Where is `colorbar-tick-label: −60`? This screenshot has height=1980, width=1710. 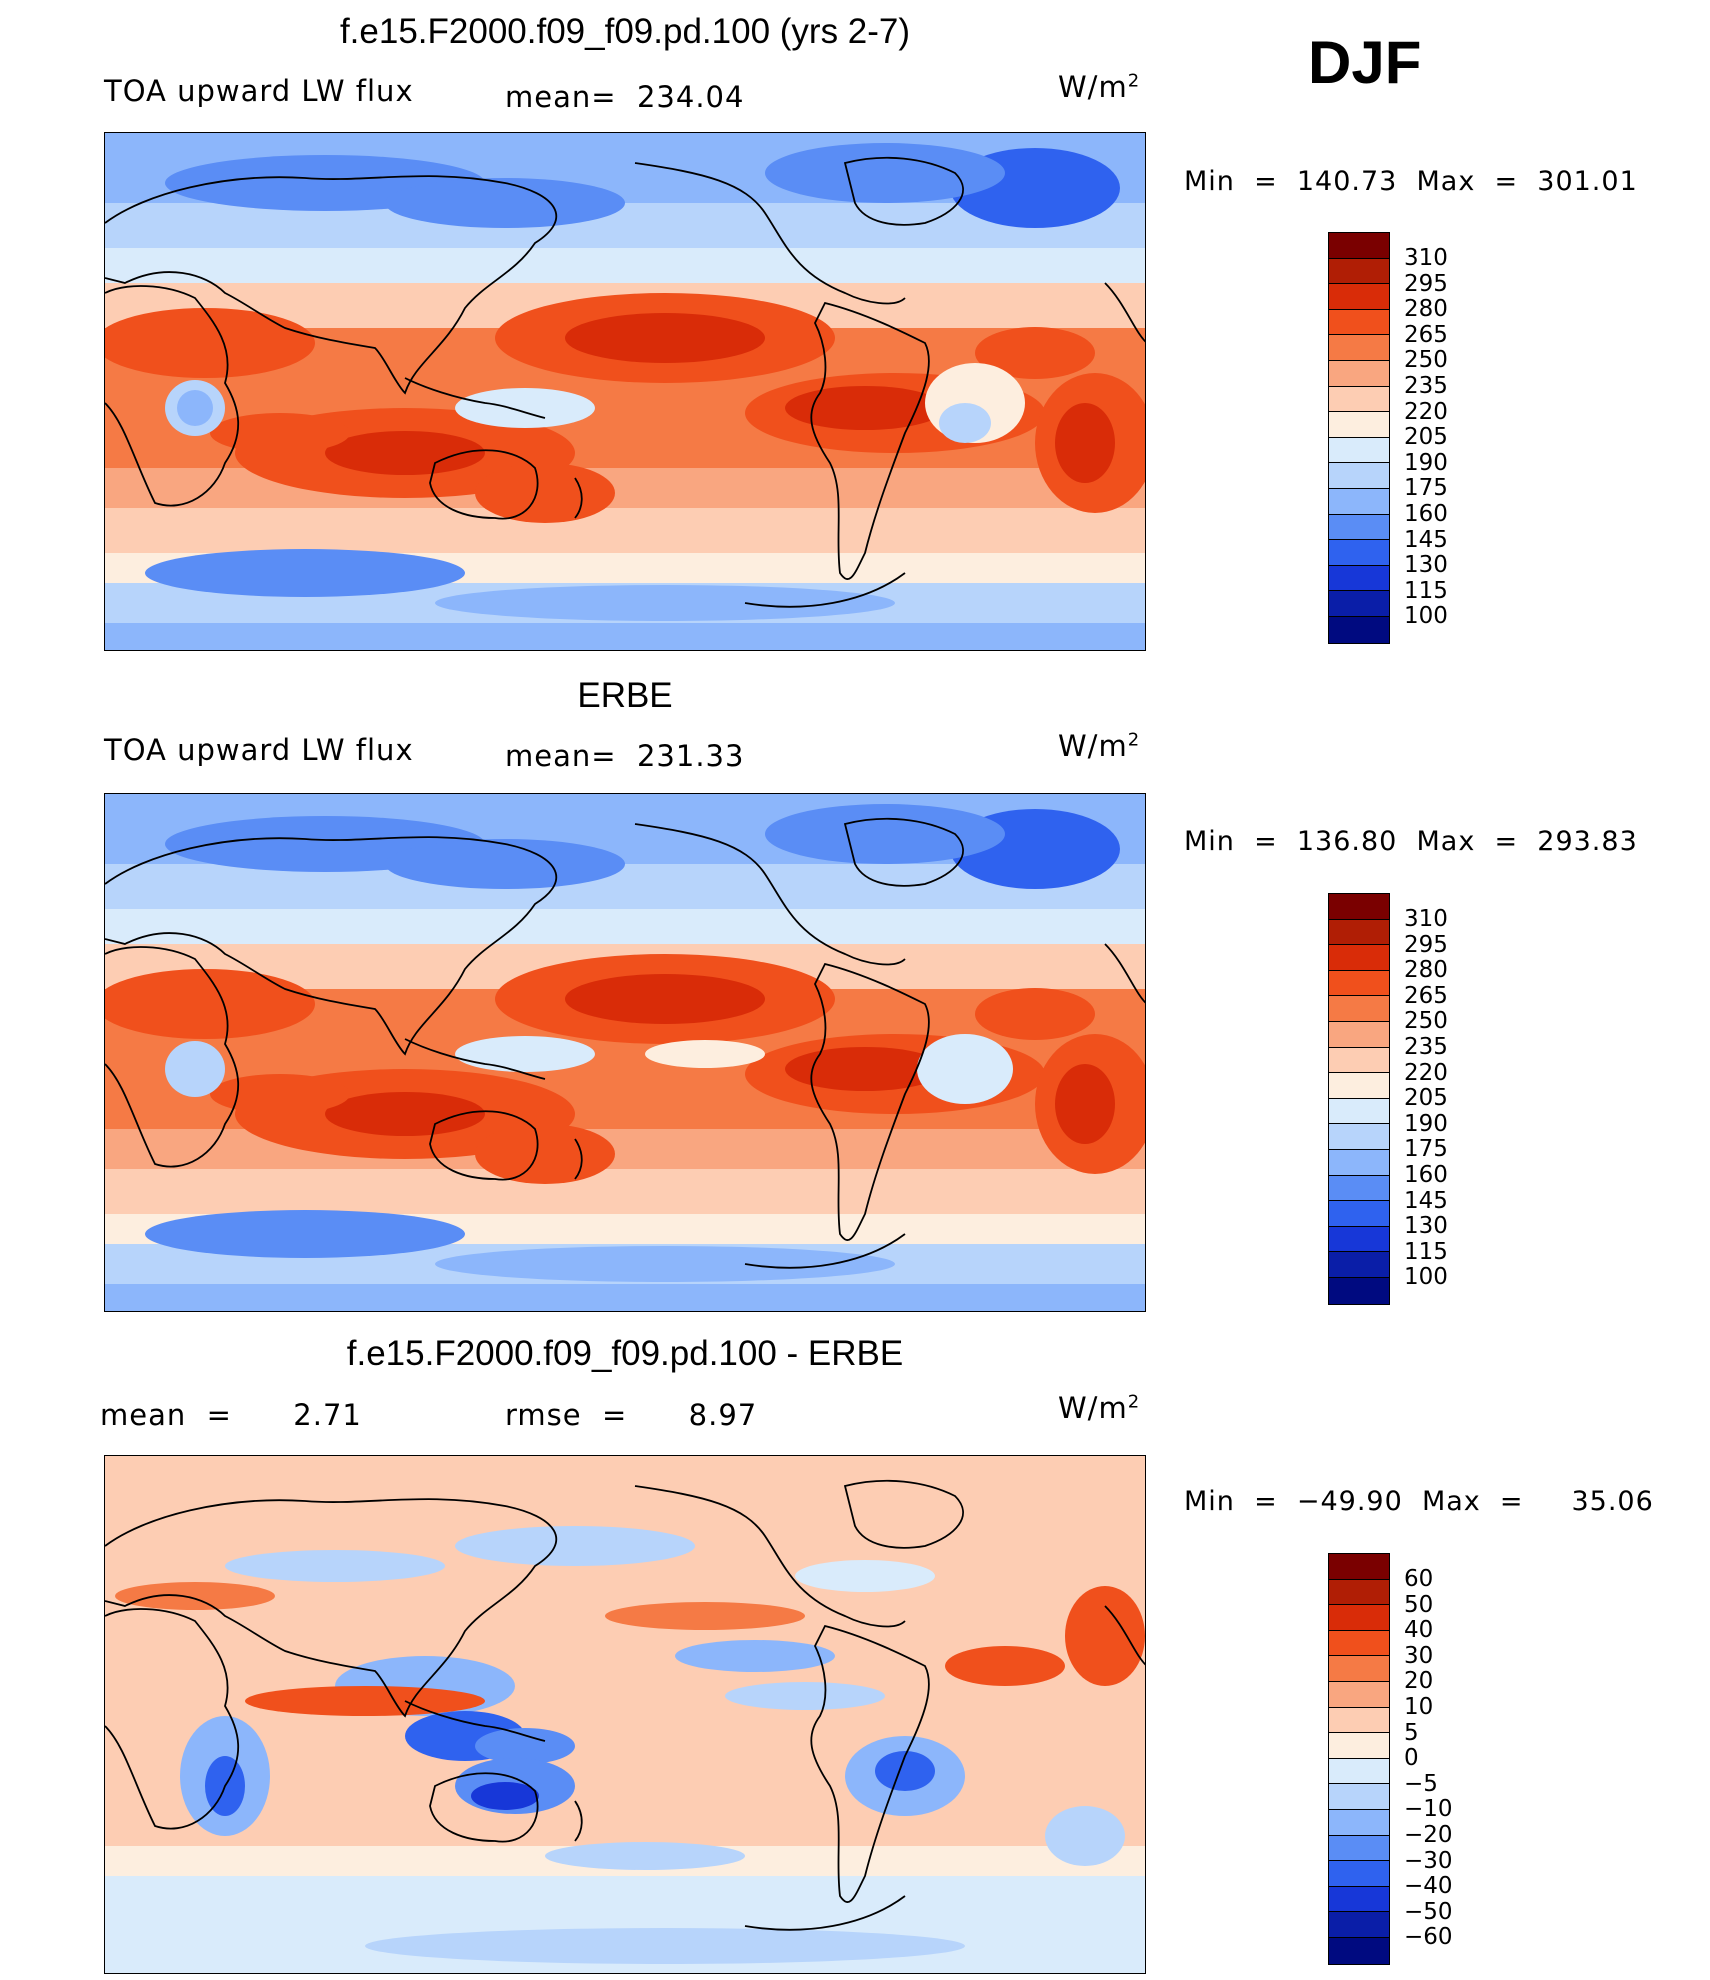
colorbar-tick-label: −60 is located at coordinates (1428, 1937).